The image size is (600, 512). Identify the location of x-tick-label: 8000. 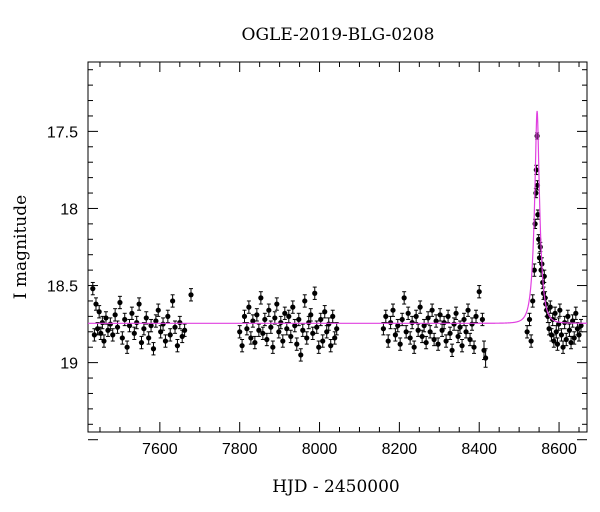
(320, 449).